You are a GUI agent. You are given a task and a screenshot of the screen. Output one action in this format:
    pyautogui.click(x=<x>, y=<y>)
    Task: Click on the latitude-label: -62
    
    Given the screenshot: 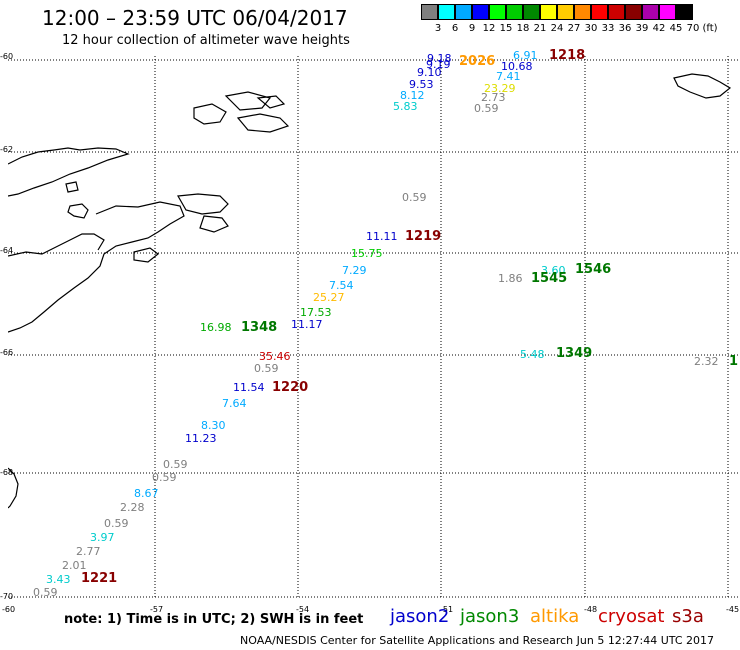 What is the action you would take?
    pyautogui.click(x=7, y=149)
    